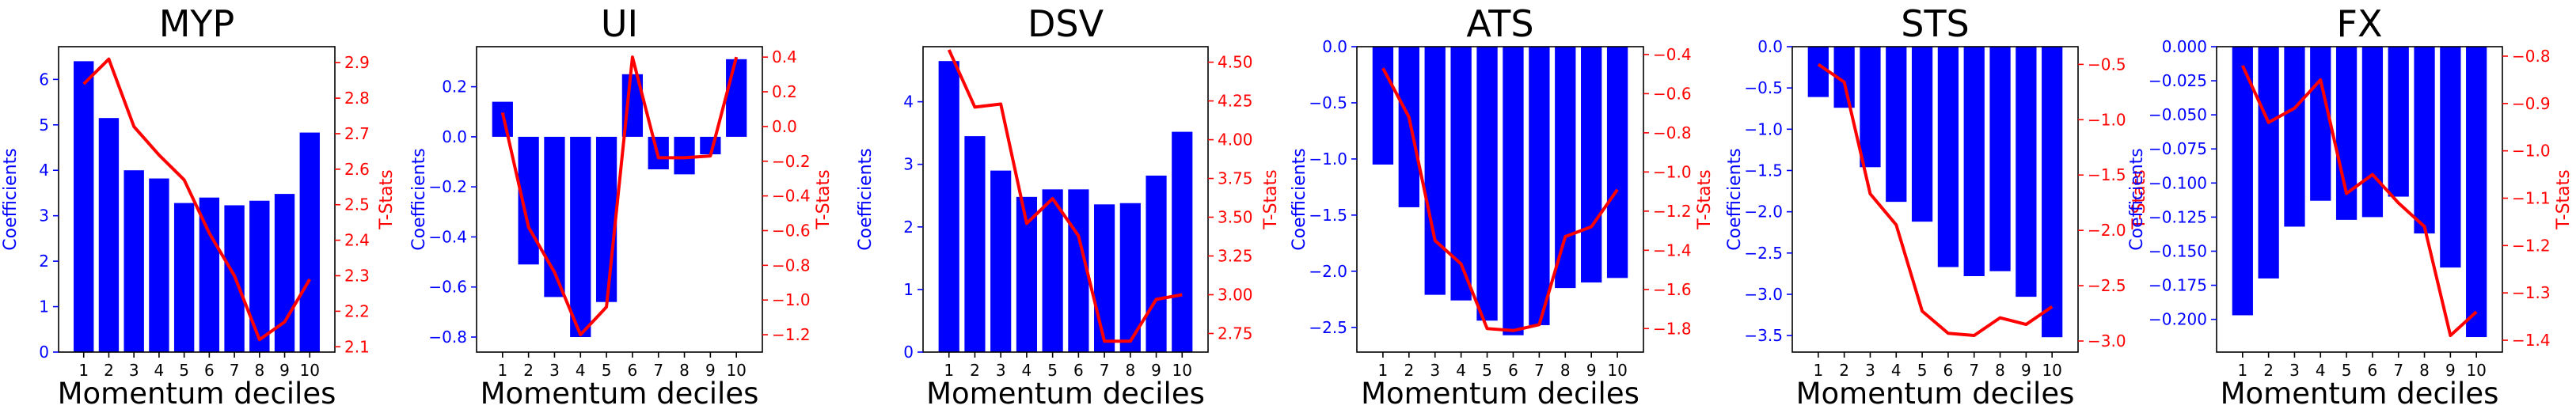 The height and width of the screenshot is (413, 2576). What do you see at coordinates (357, 204) in the screenshot?
I see `right-tick-label: 2.5` at bounding box center [357, 204].